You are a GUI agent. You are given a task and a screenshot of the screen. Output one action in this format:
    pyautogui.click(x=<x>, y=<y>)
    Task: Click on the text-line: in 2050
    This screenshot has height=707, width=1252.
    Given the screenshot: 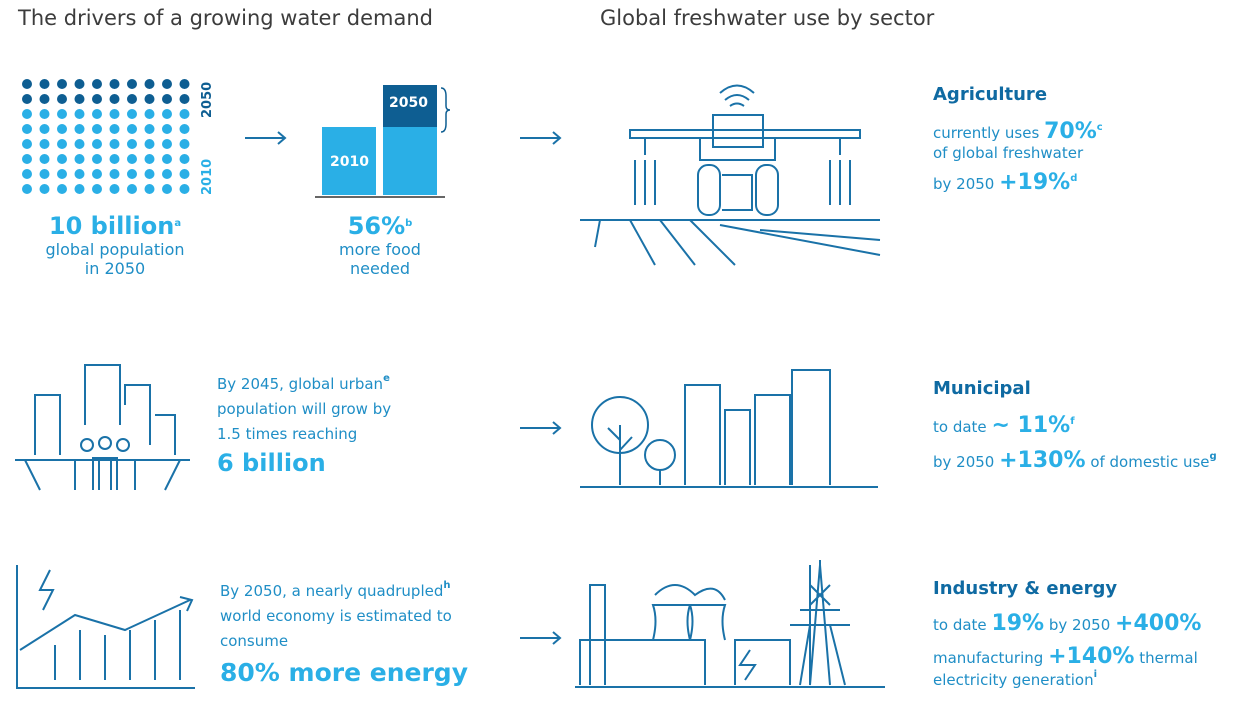 What is the action you would take?
    pyautogui.click(x=115, y=268)
    